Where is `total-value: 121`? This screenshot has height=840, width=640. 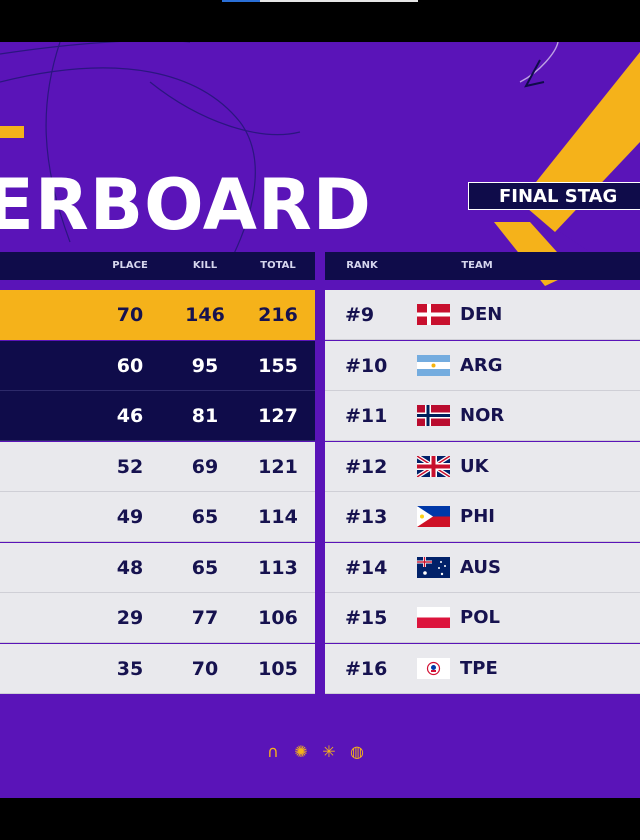 total-value: 121 is located at coordinates (278, 466).